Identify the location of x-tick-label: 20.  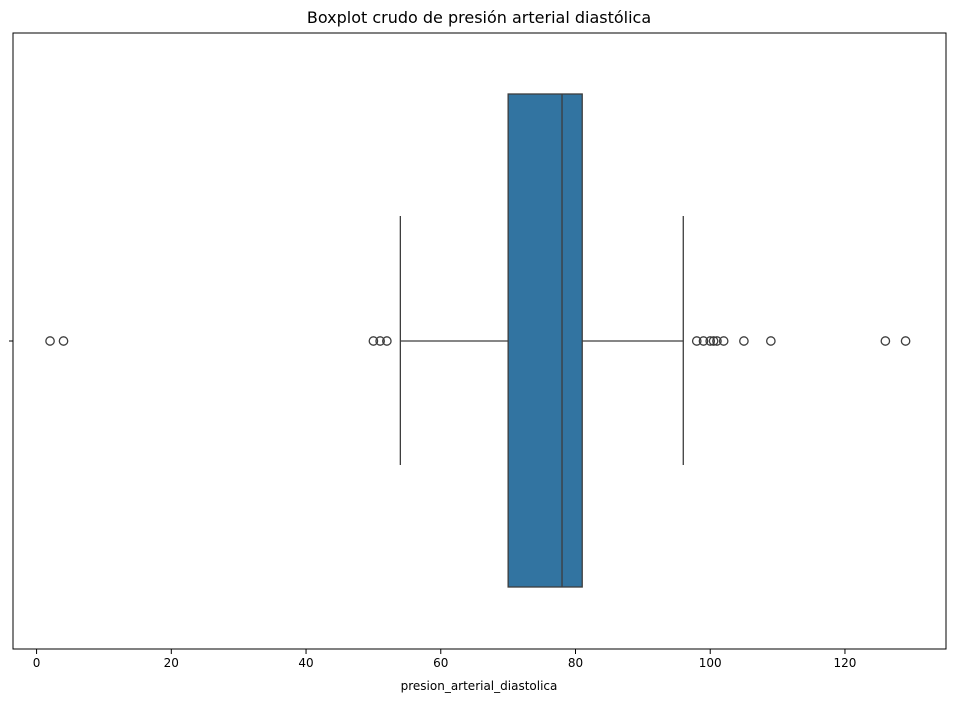
(171, 663).